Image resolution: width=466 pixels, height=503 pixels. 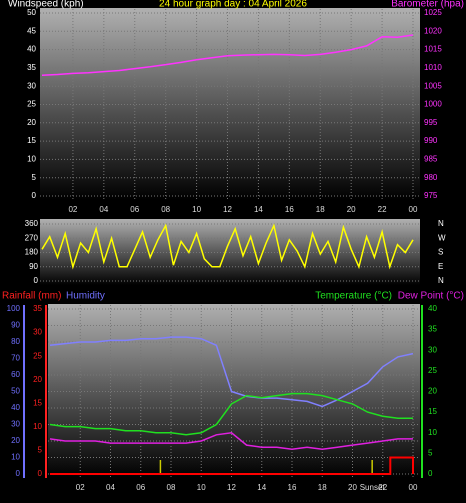 What do you see at coordinates (31, 104) in the screenshot?
I see `y-tick-label: 25` at bounding box center [31, 104].